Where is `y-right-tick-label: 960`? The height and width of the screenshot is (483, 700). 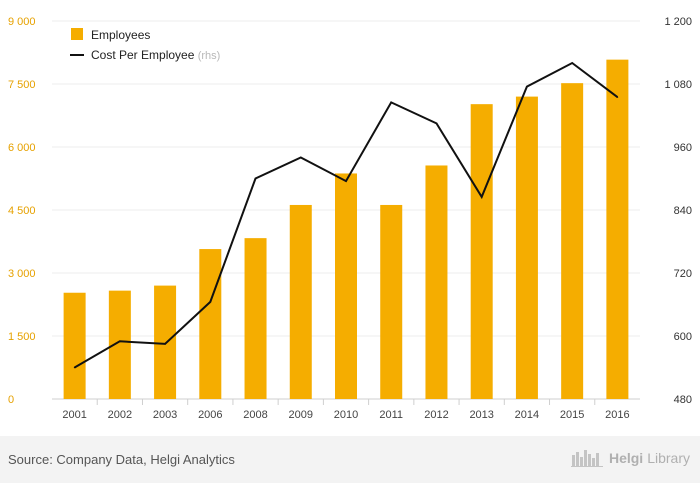 y-right-tick-label: 960 is located at coordinates (683, 148).